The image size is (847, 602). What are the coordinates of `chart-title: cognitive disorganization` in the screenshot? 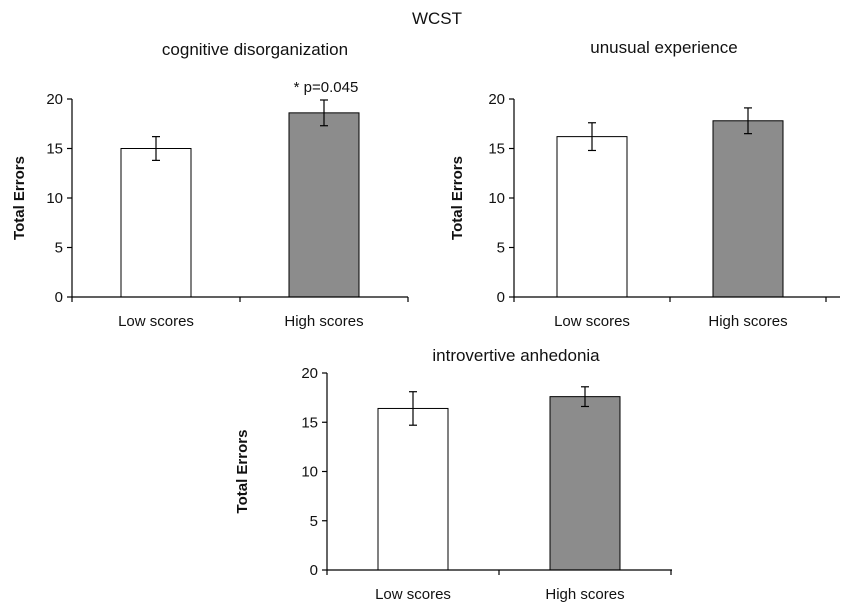 It's located at (255, 49).